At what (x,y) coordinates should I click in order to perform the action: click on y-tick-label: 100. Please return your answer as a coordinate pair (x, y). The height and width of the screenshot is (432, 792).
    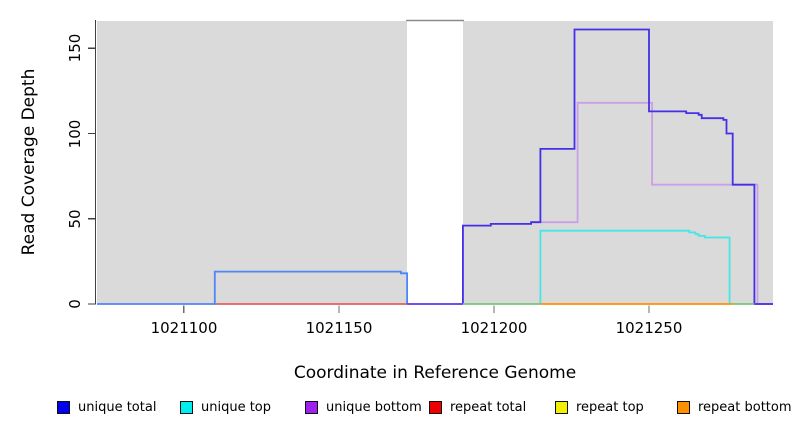
    Looking at the image, I should click on (75, 134).